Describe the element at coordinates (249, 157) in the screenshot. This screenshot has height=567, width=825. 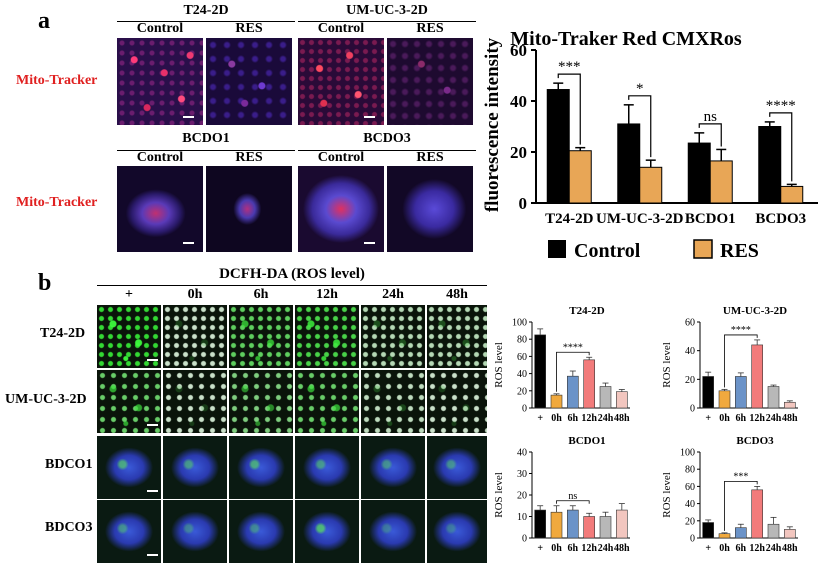
I see `condition-res-bcdo1: RES` at that location.